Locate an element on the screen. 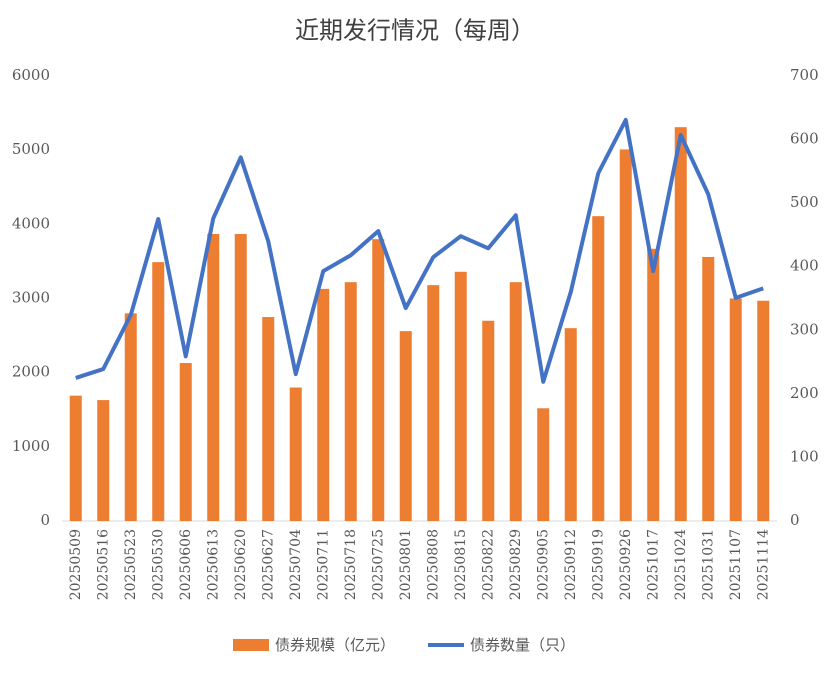 The height and width of the screenshot is (678, 831). y2-tick-label: 100 is located at coordinates (804, 456).